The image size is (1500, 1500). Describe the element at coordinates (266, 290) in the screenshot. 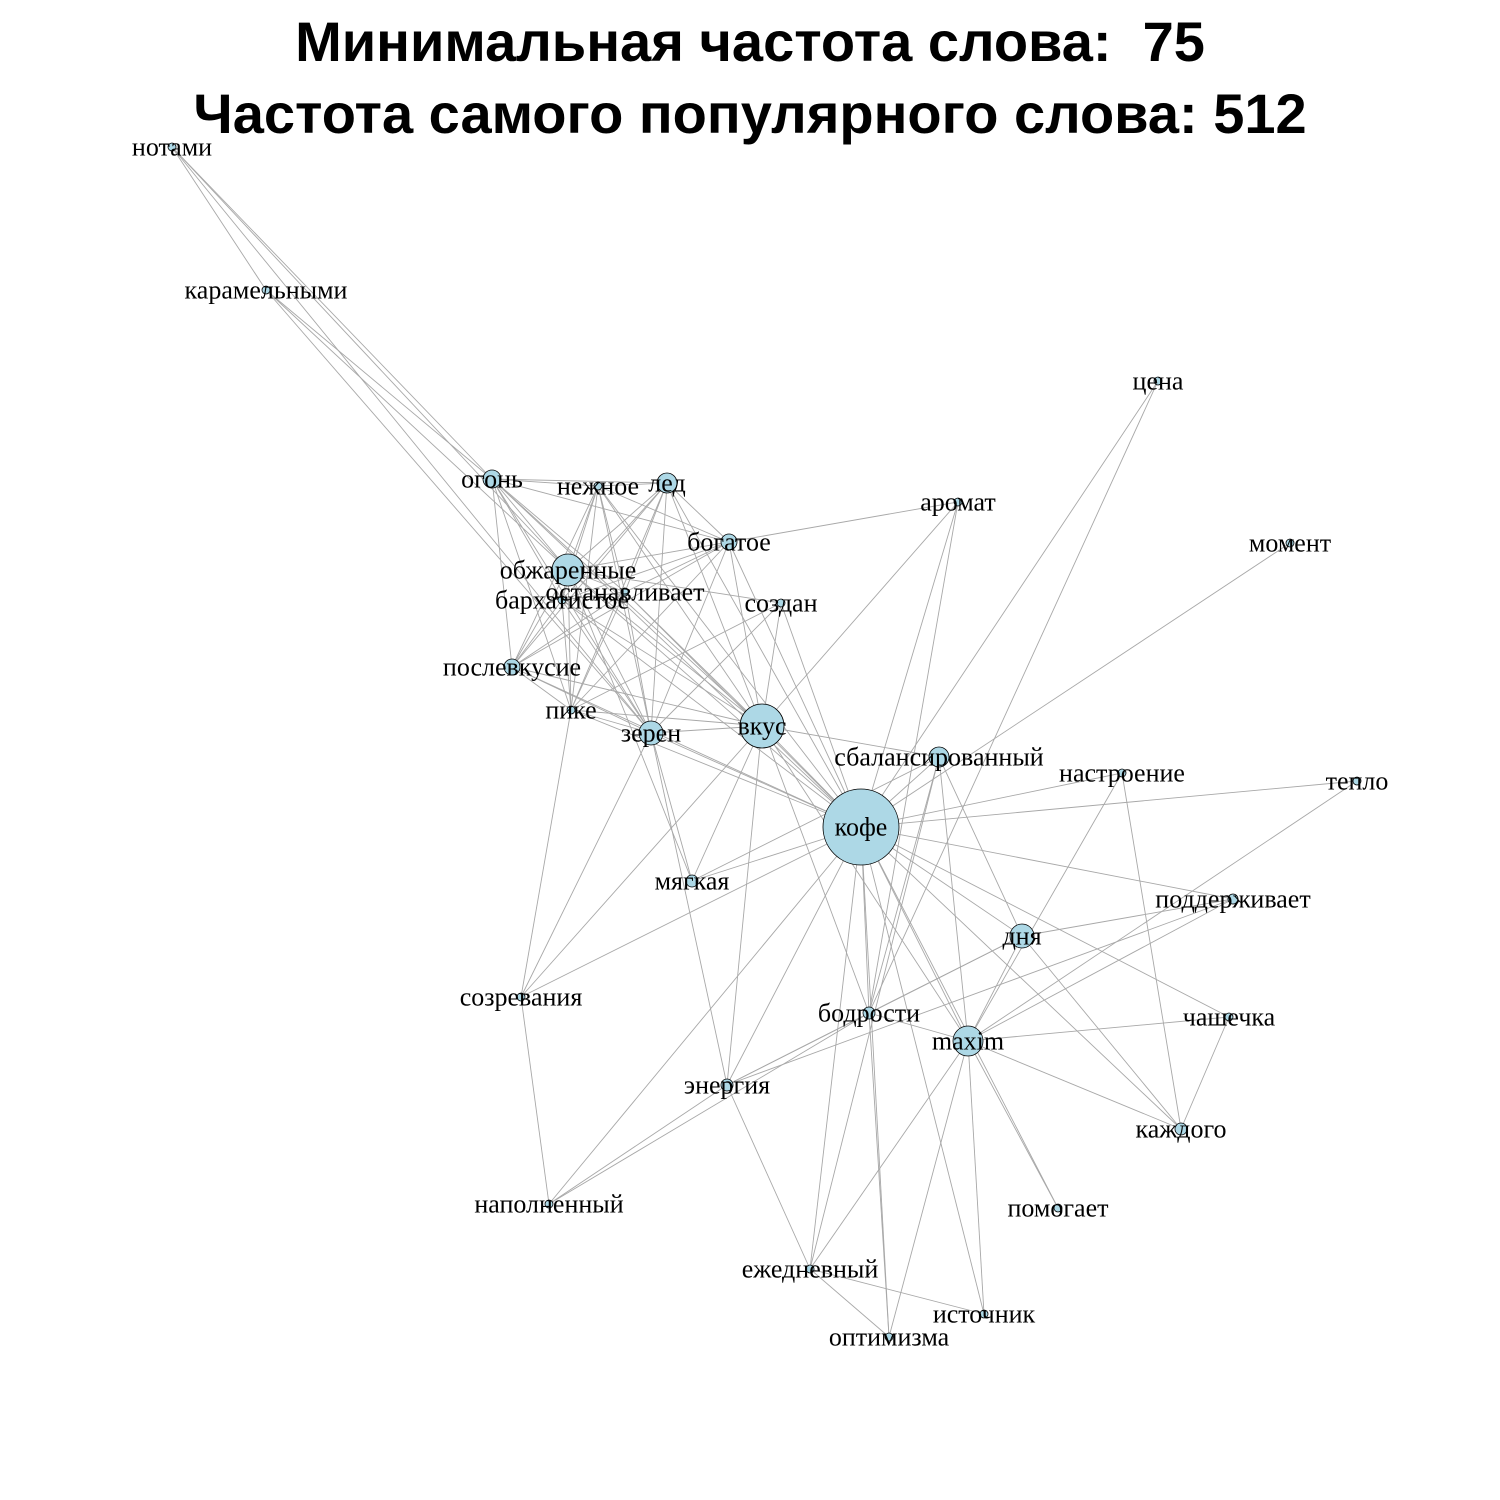

I see `node-label: карамельными` at that location.